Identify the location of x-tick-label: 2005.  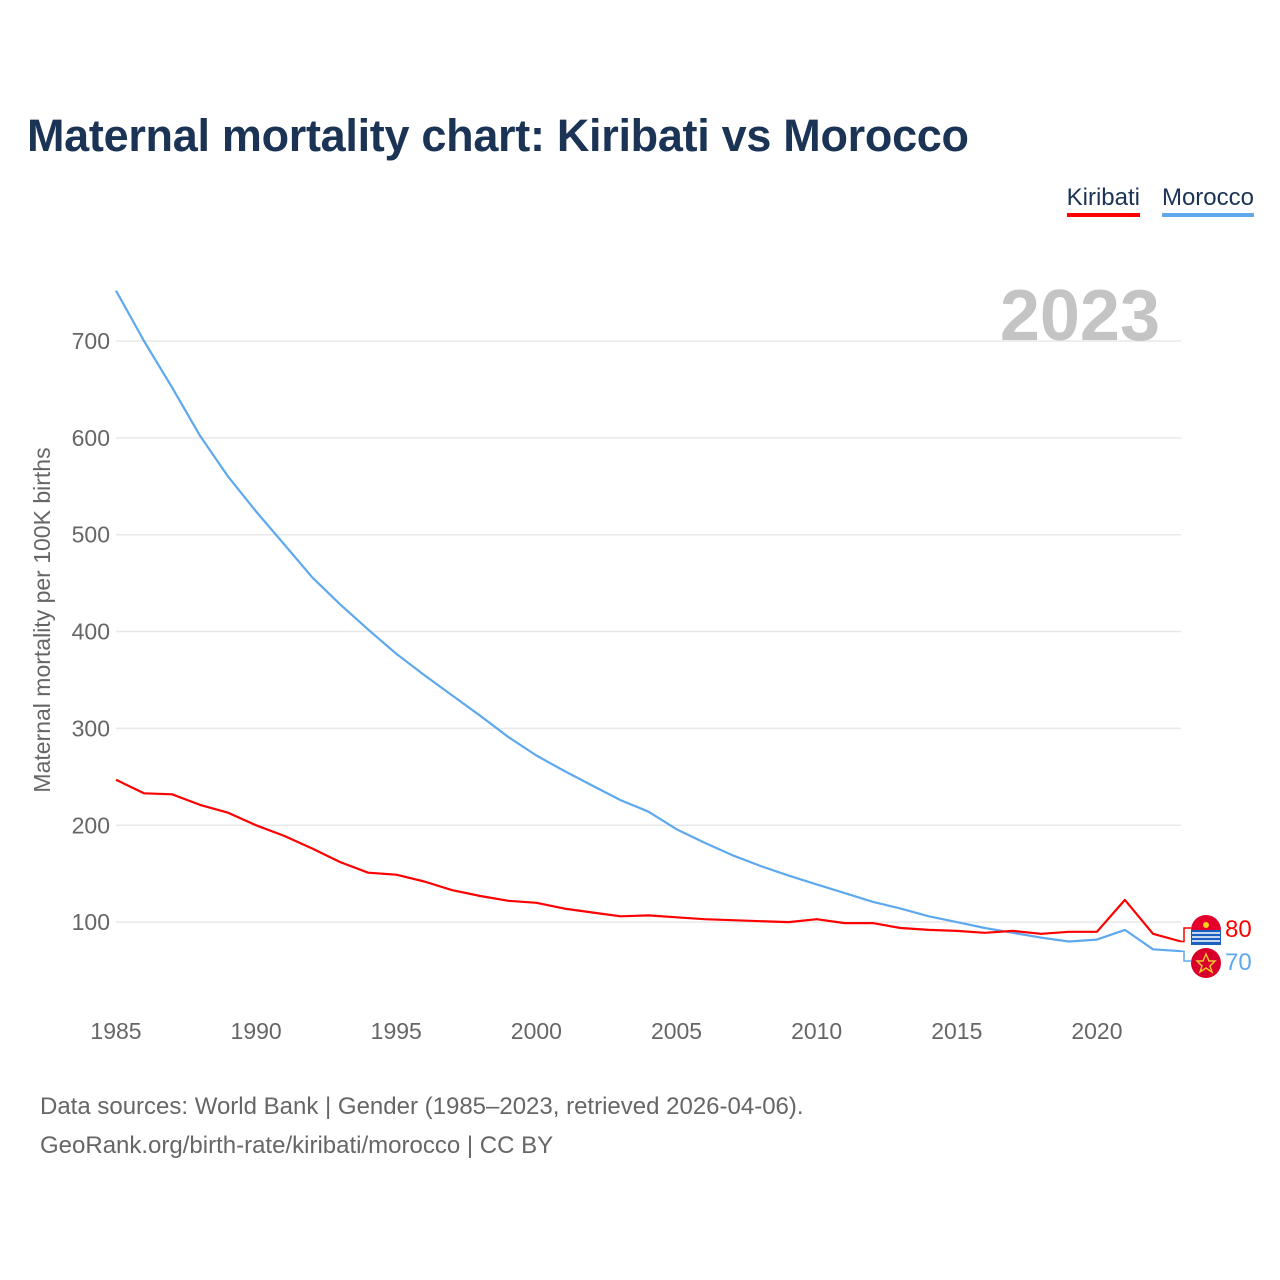
(676, 1031).